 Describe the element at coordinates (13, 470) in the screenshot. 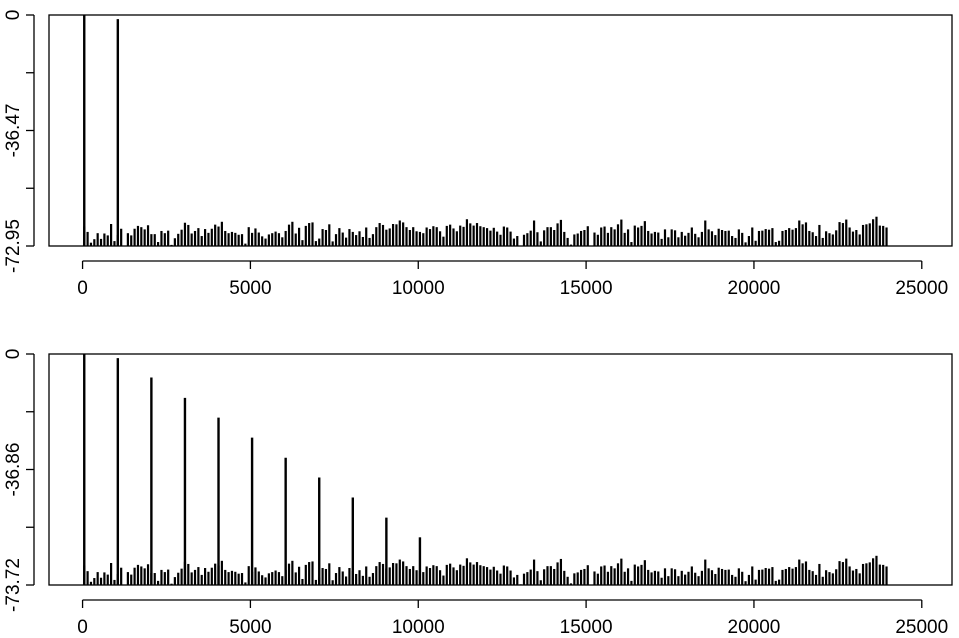

I see `y-tick-label: -36.86` at that location.